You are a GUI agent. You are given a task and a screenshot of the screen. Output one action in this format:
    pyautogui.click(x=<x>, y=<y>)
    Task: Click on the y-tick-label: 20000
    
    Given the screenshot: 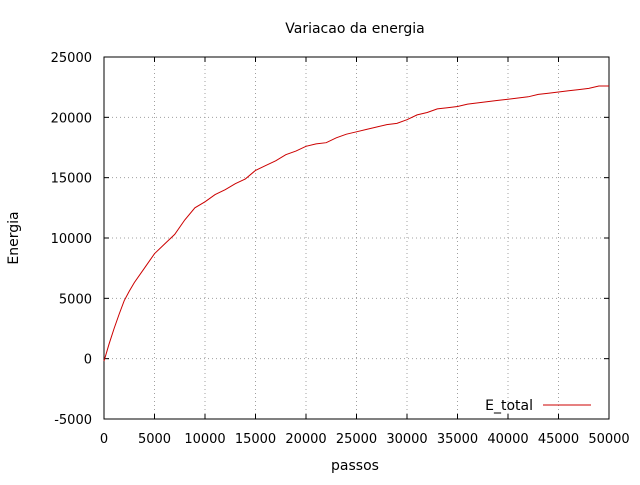 What is the action you would take?
    pyautogui.click(x=71, y=118)
    